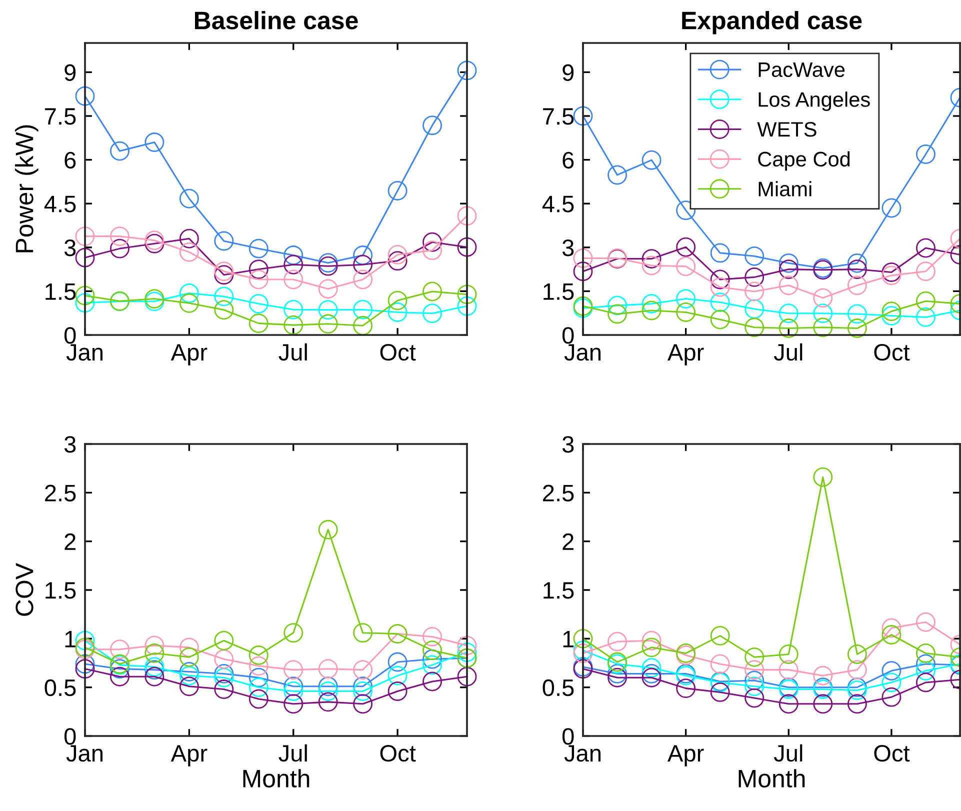 This screenshot has width=961, height=811. Describe the element at coordinates (785, 188) in the screenshot. I see `legend-label: Miami` at that location.